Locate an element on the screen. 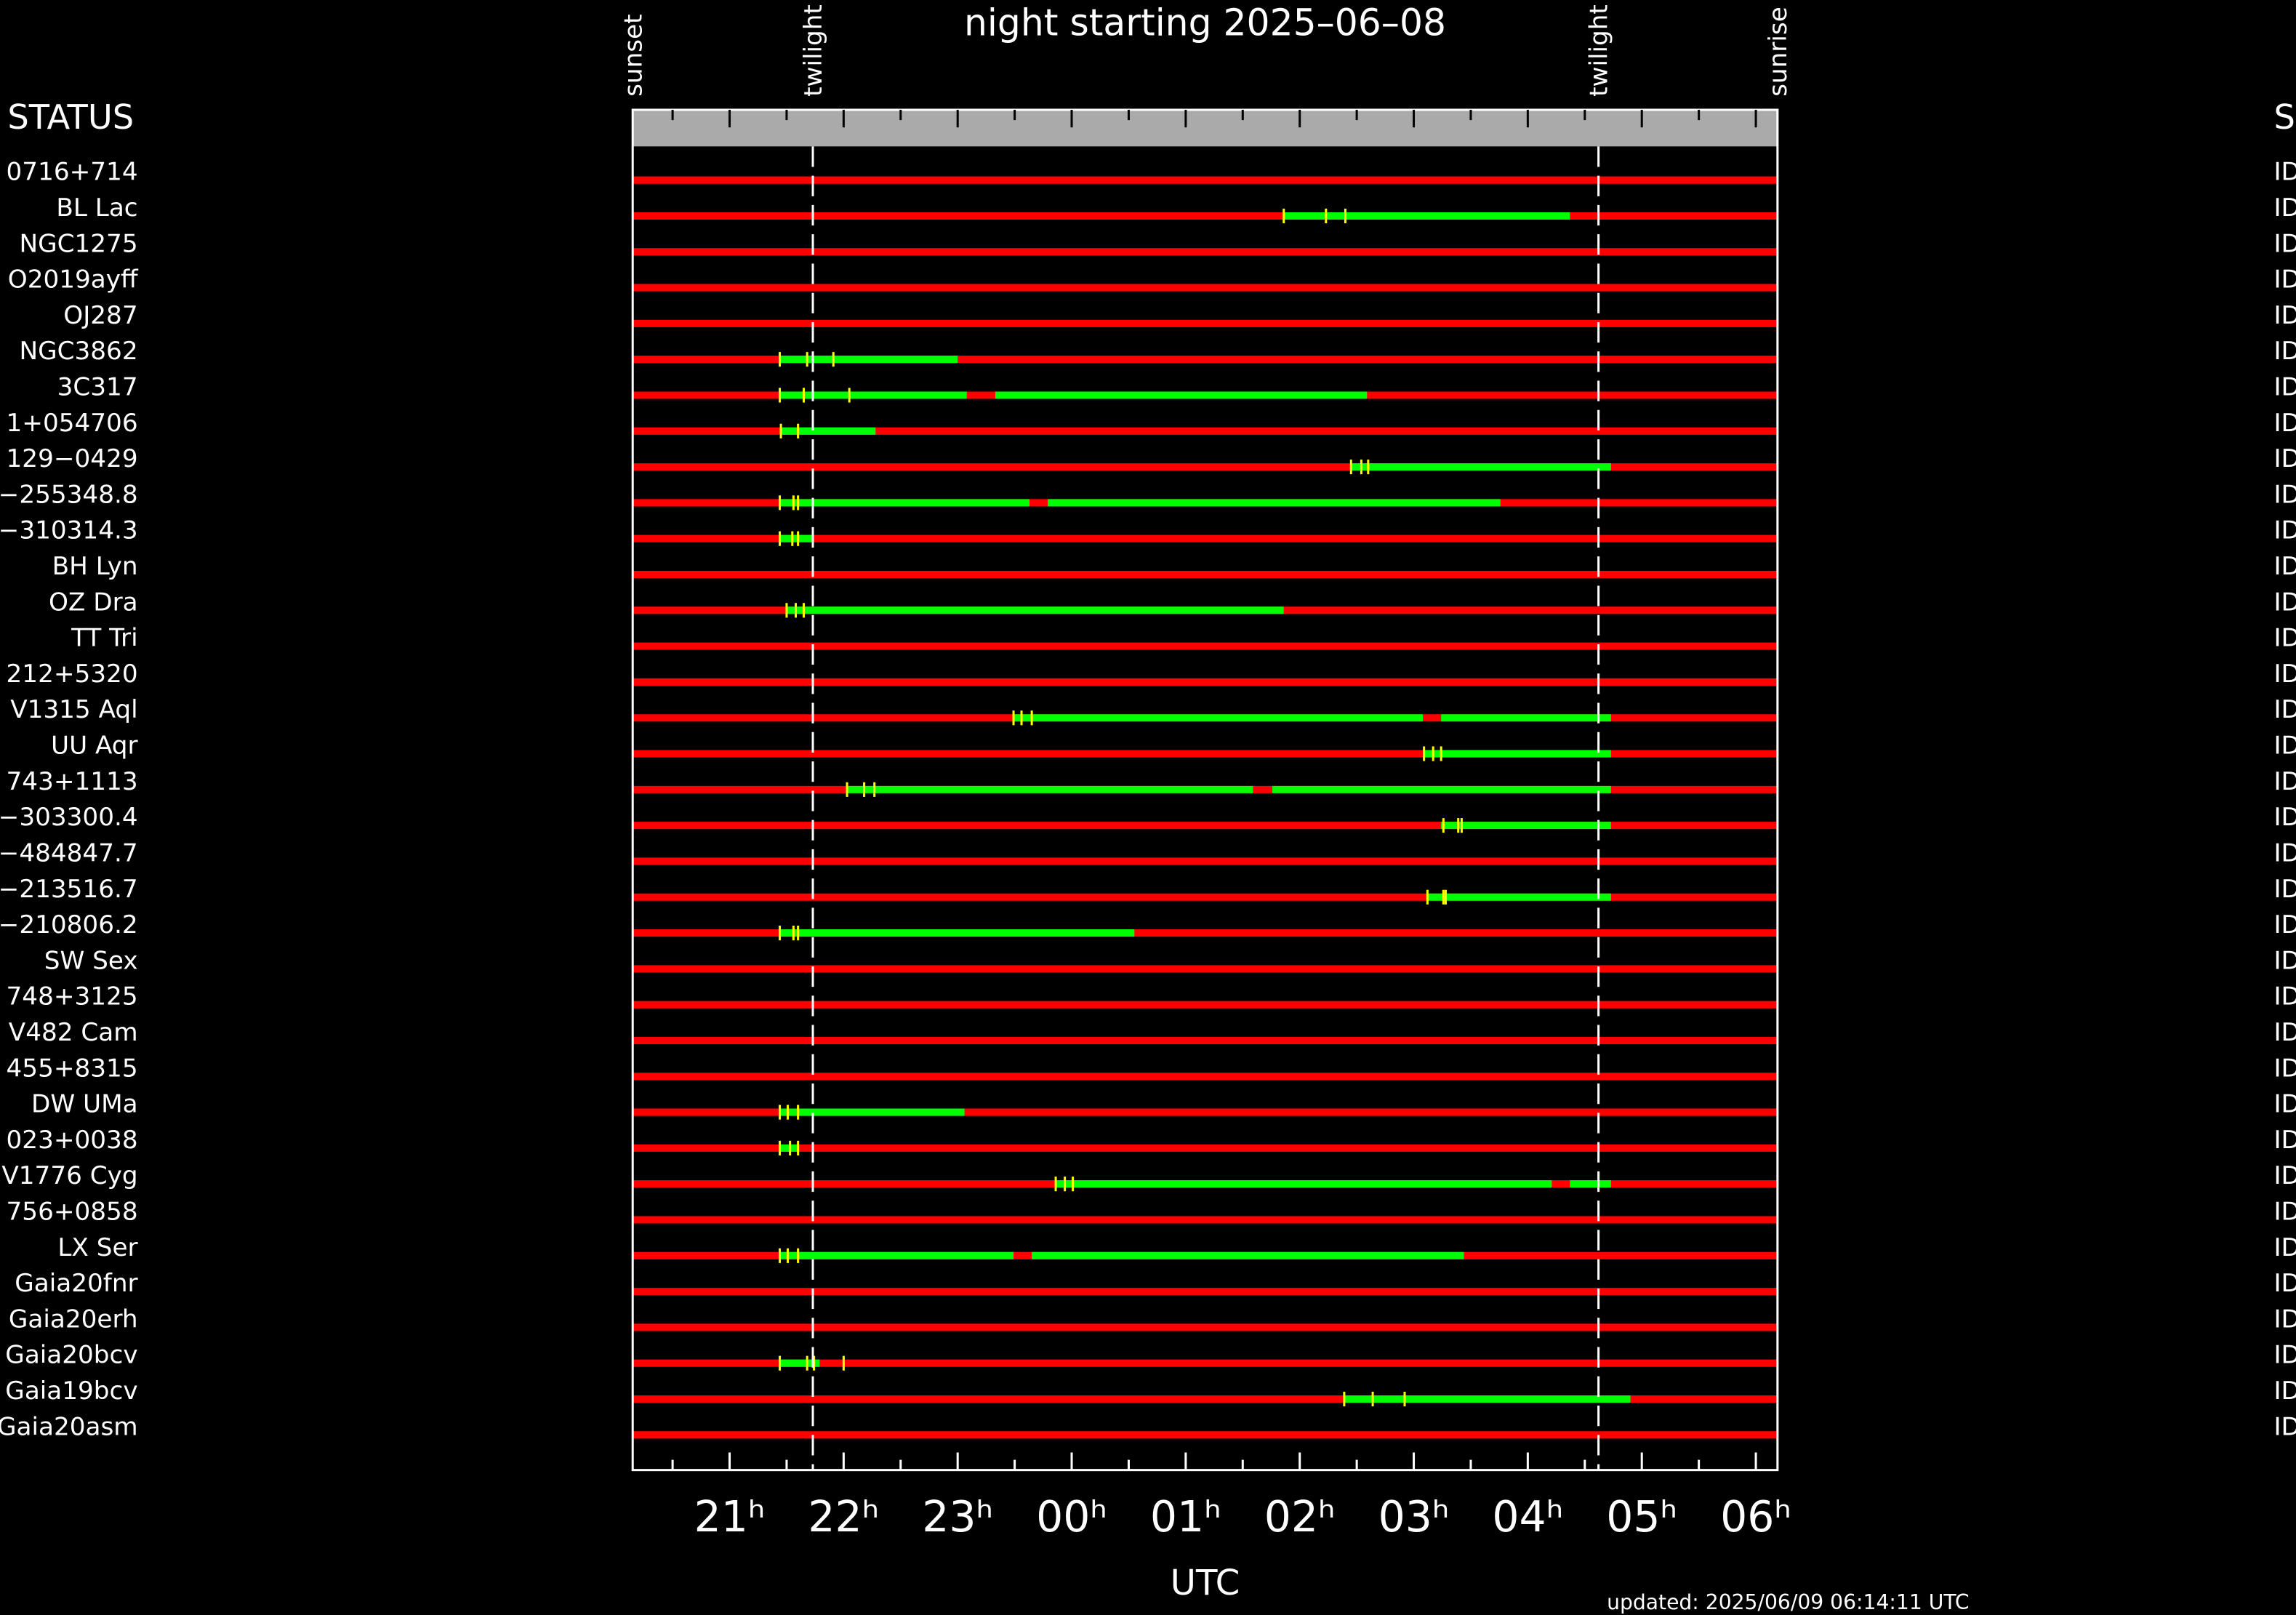 Image resolution: width=2296 pixels, height=1615 pixels. target-name: Gaia20erh is located at coordinates (73, 1319).